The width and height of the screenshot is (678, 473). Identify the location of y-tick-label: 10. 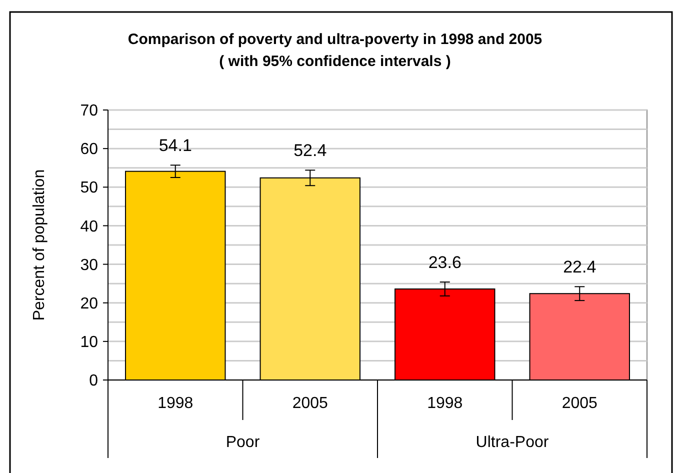
(89, 343).